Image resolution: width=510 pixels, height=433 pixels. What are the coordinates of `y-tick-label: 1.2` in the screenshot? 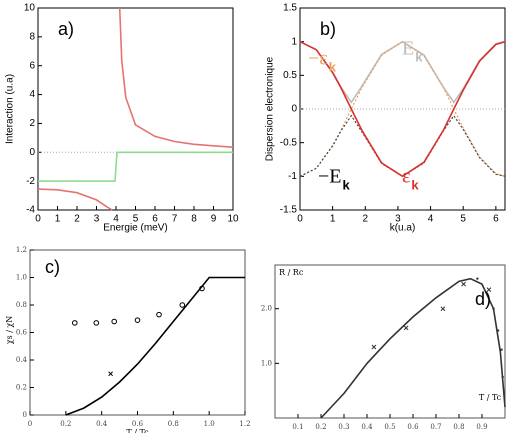 It's located at (21, 250).